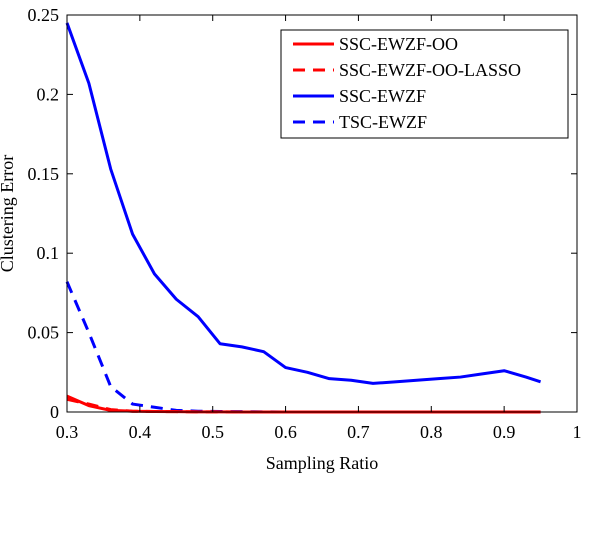 The width and height of the screenshot is (598, 554). Describe the element at coordinates (358, 432) in the screenshot. I see `x-tick-label: 0.7` at that location.